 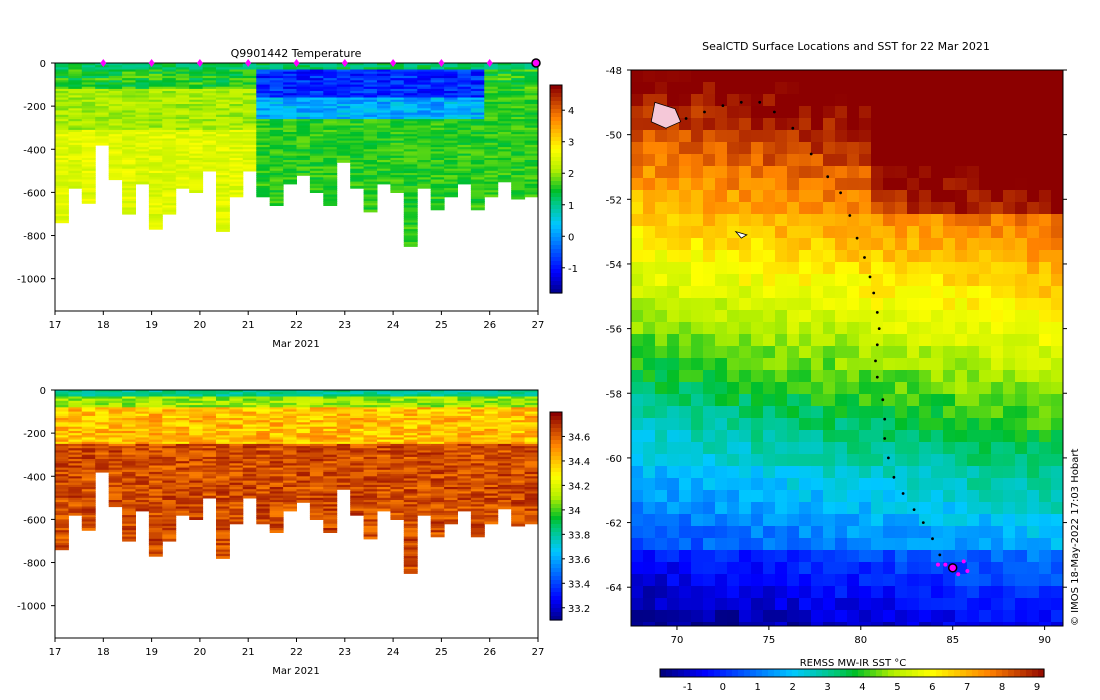 I want to click on x-tick-label: 21, so click(x=248, y=325).